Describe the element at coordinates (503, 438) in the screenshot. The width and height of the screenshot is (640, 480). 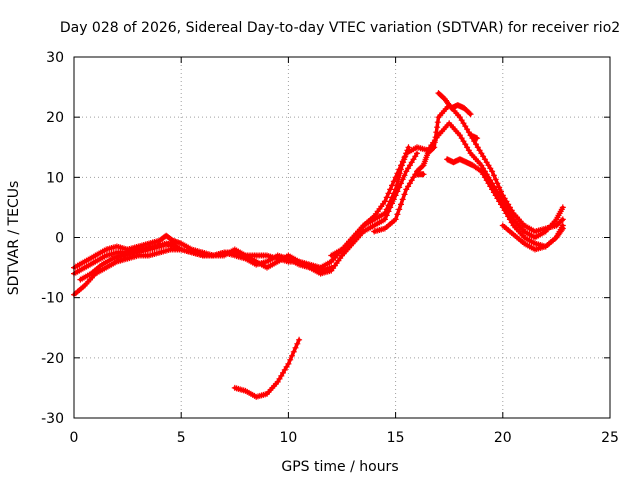
I see `x-tick-label: 20` at that location.